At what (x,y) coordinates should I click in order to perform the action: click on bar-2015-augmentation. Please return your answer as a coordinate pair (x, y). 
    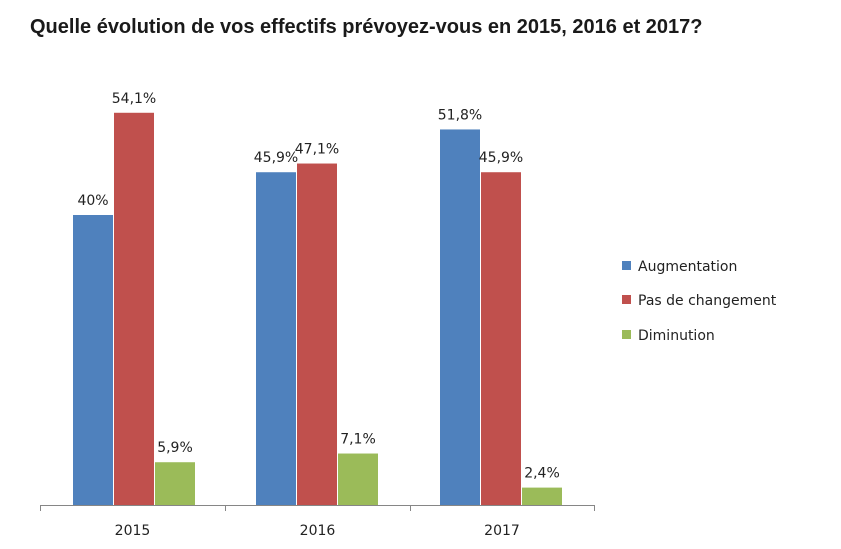
    Looking at the image, I should click on (93, 360).